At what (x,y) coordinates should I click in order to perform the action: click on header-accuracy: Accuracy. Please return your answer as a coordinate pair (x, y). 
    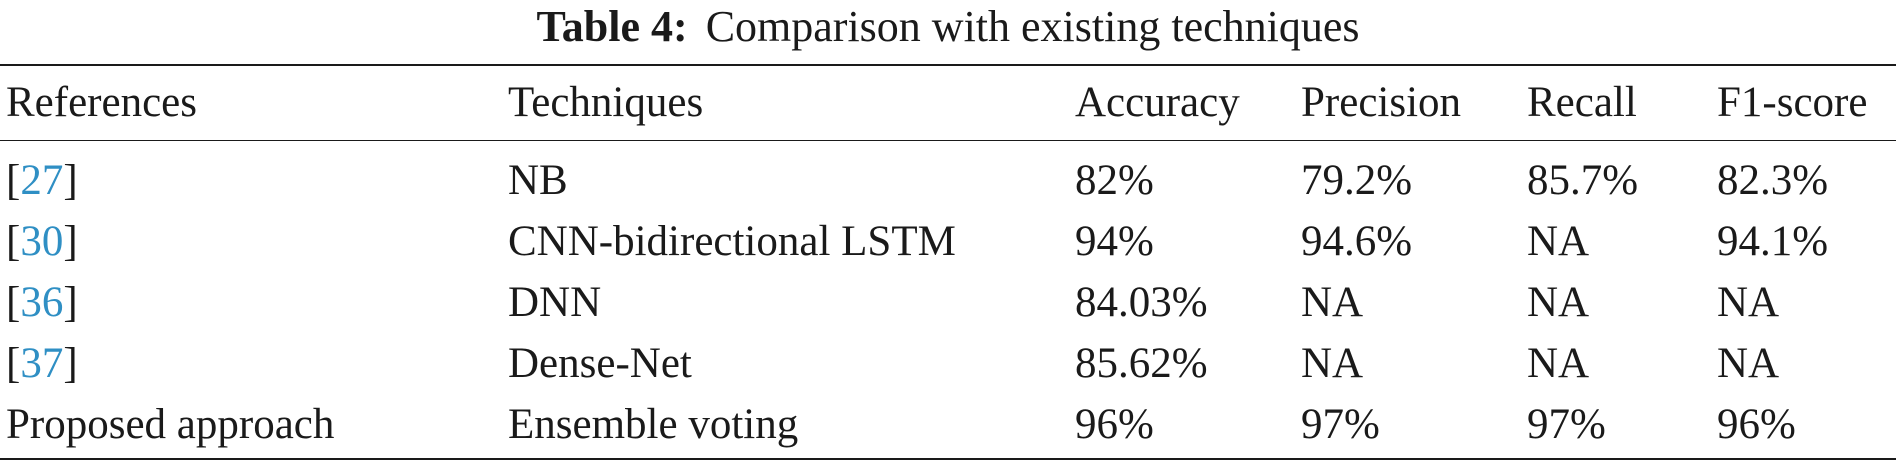
    Looking at the image, I should click on (1157, 102).